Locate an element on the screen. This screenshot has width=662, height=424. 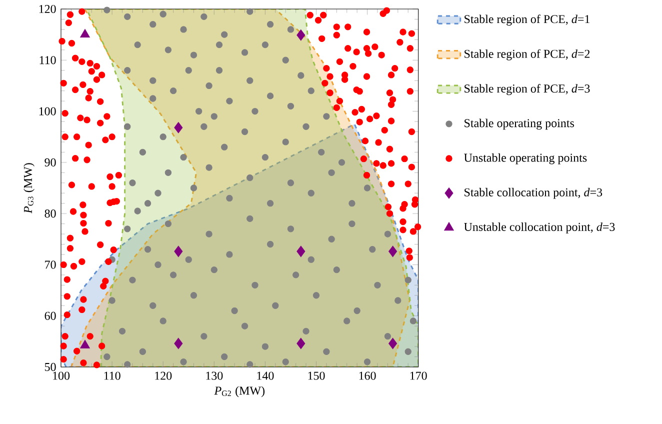
x-tick-label: 140 is located at coordinates (265, 376).